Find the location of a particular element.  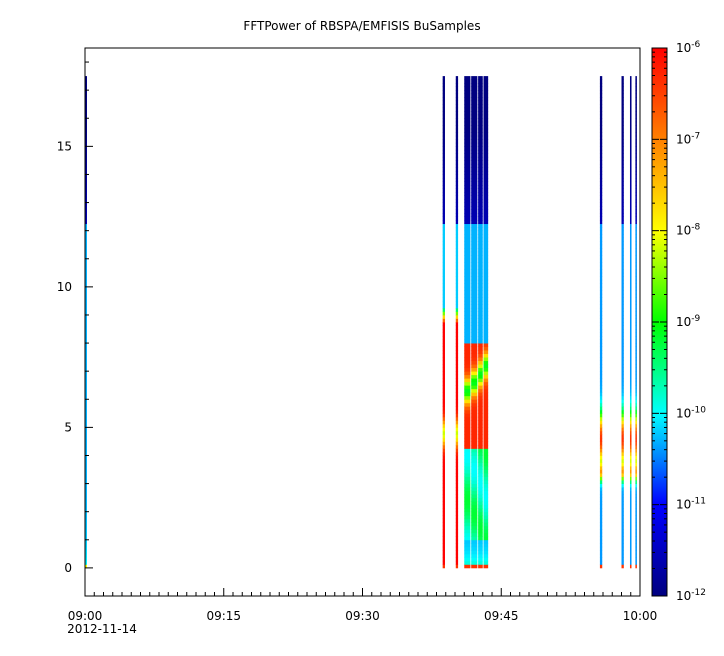

colorbar-tick-label: 10-11 is located at coordinates (691, 504).